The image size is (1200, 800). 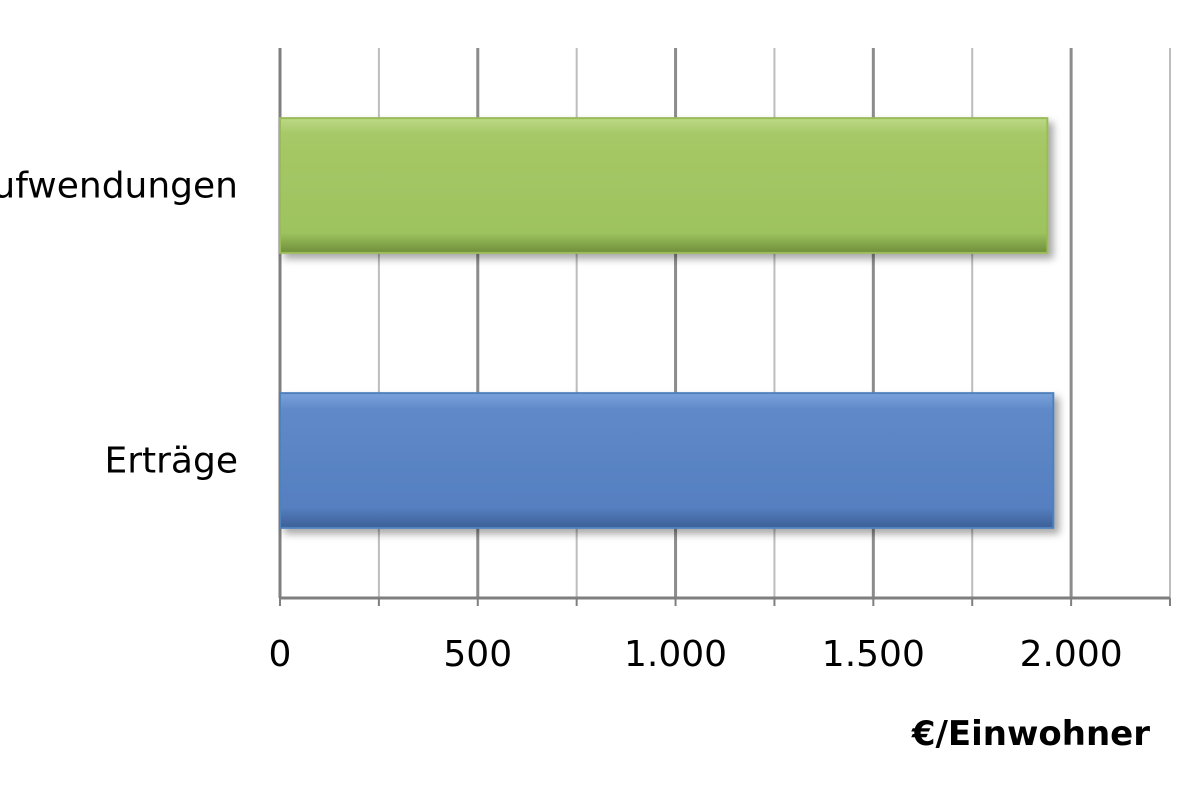 What do you see at coordinates (1030, 734) in the screenshot?
I see `x-axis-title: €/Einwohner` at bounding box center [1030, 734].